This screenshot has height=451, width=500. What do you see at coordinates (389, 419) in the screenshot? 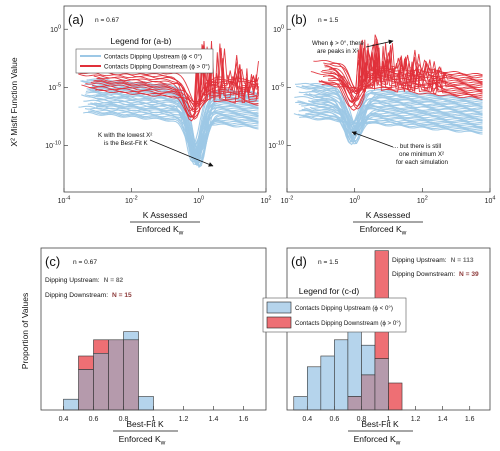
I see `x-tick-label-d-3: 1` at bounding box center [389, 419].